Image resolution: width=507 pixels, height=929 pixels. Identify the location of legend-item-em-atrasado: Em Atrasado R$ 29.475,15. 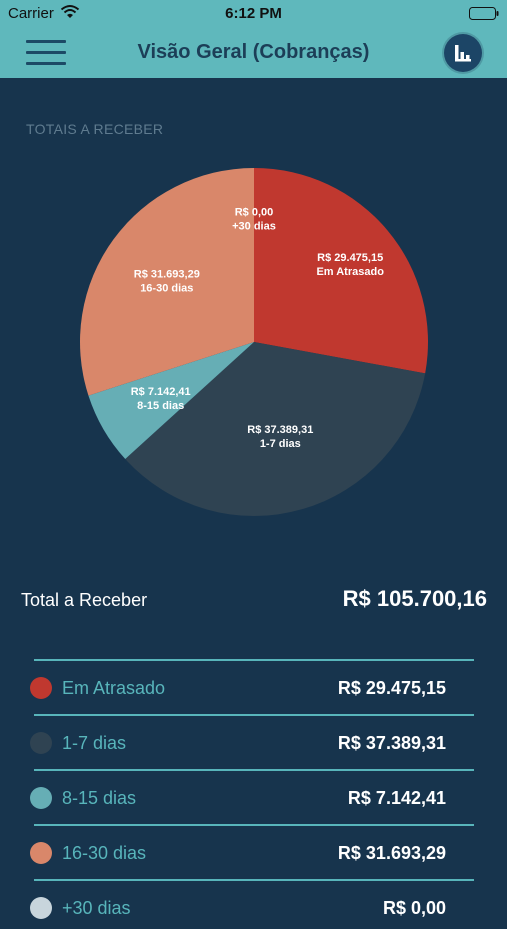
(238, 689).